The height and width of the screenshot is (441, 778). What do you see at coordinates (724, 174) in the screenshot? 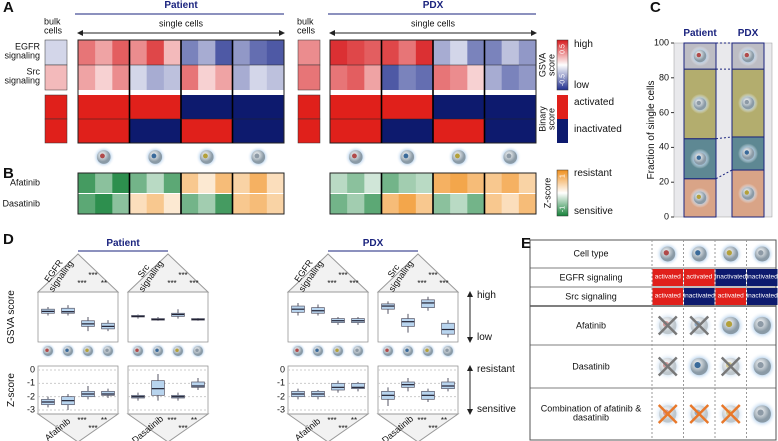
I see `connector` at bounding box center [724, 174].